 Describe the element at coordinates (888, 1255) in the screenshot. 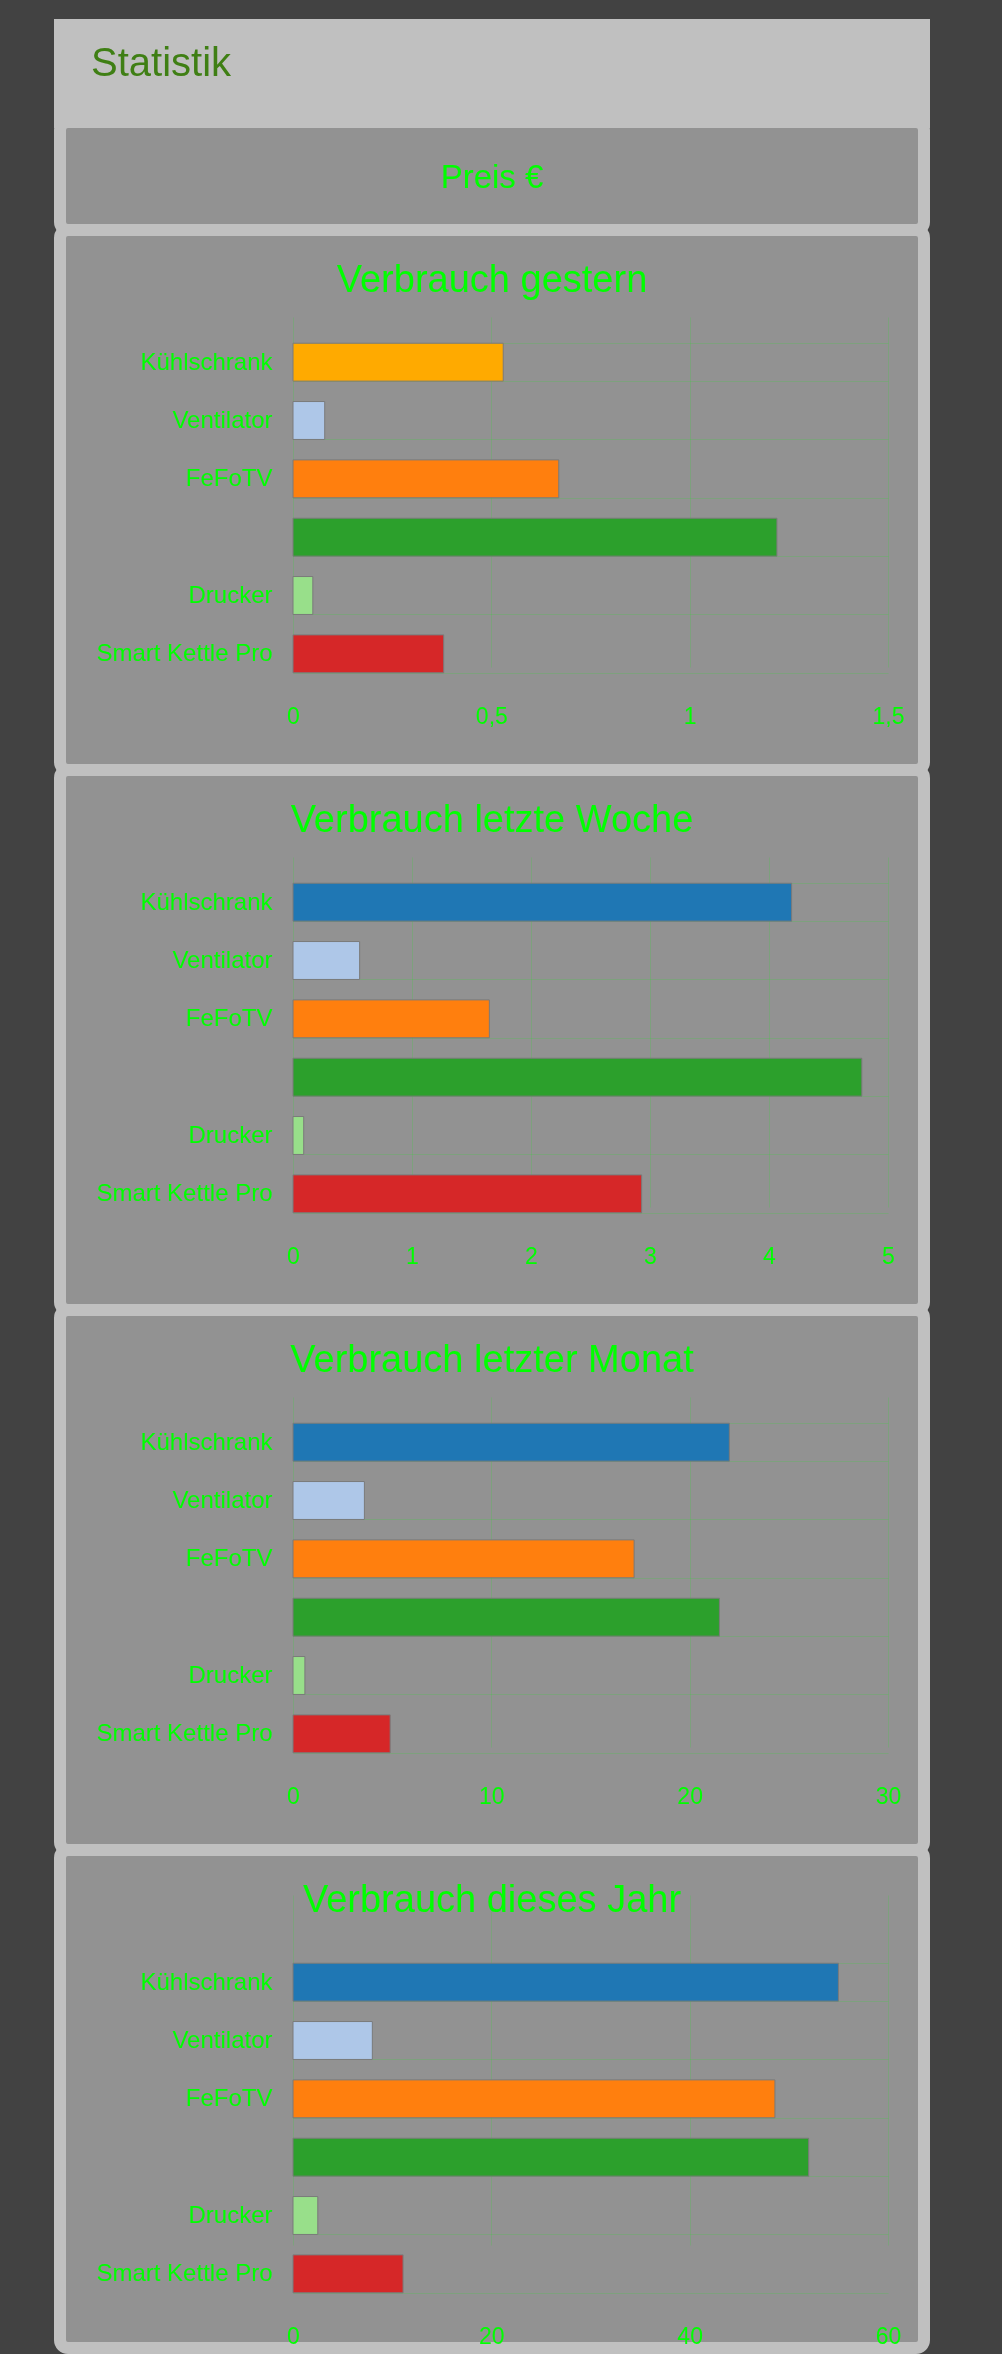

I see `x-tick-label: 5` at that location.